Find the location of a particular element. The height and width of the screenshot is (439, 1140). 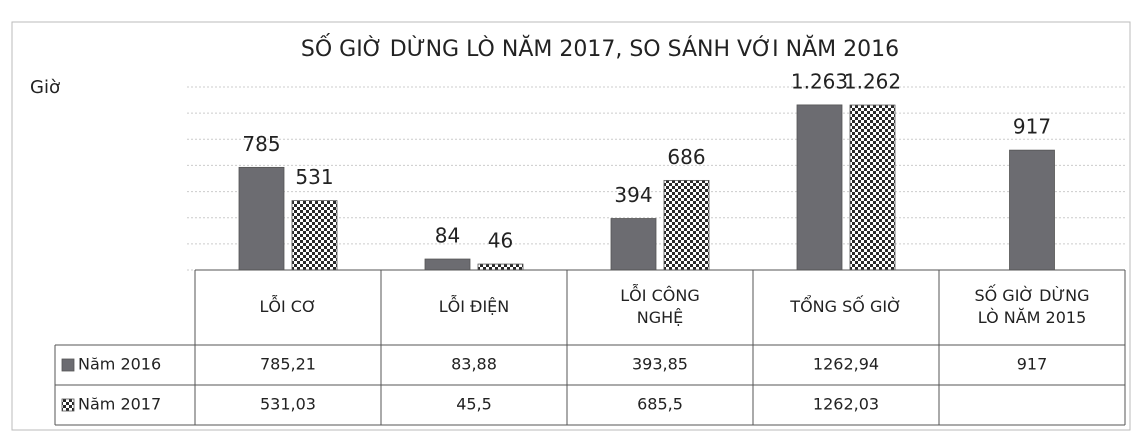

x-tick-label: LỖI ĐIỆN is located at coordinates (474, 305).